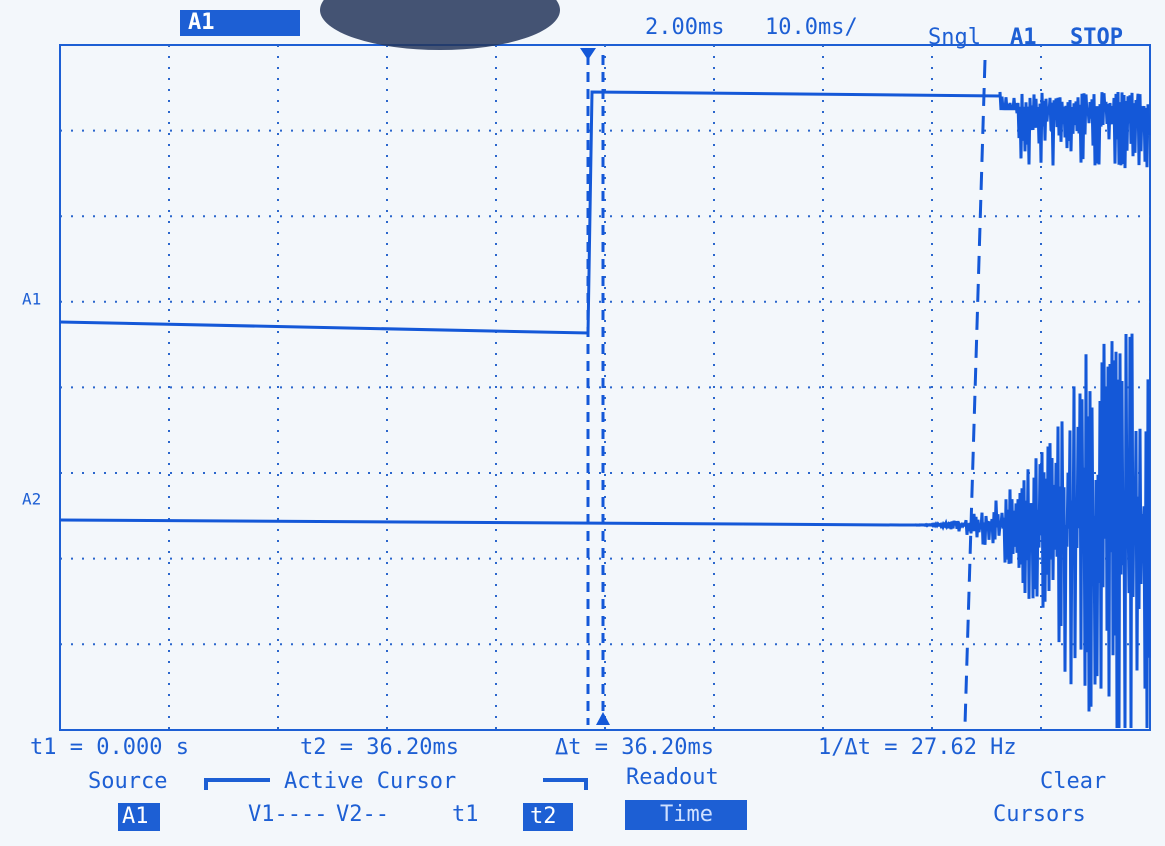 Image resolution: width=1165 pixels, height=846 pixels. Describe the element at coordinates (379, 747) in the screenshot. I see `readout-t2: t2 = 36.20ms` at that location.